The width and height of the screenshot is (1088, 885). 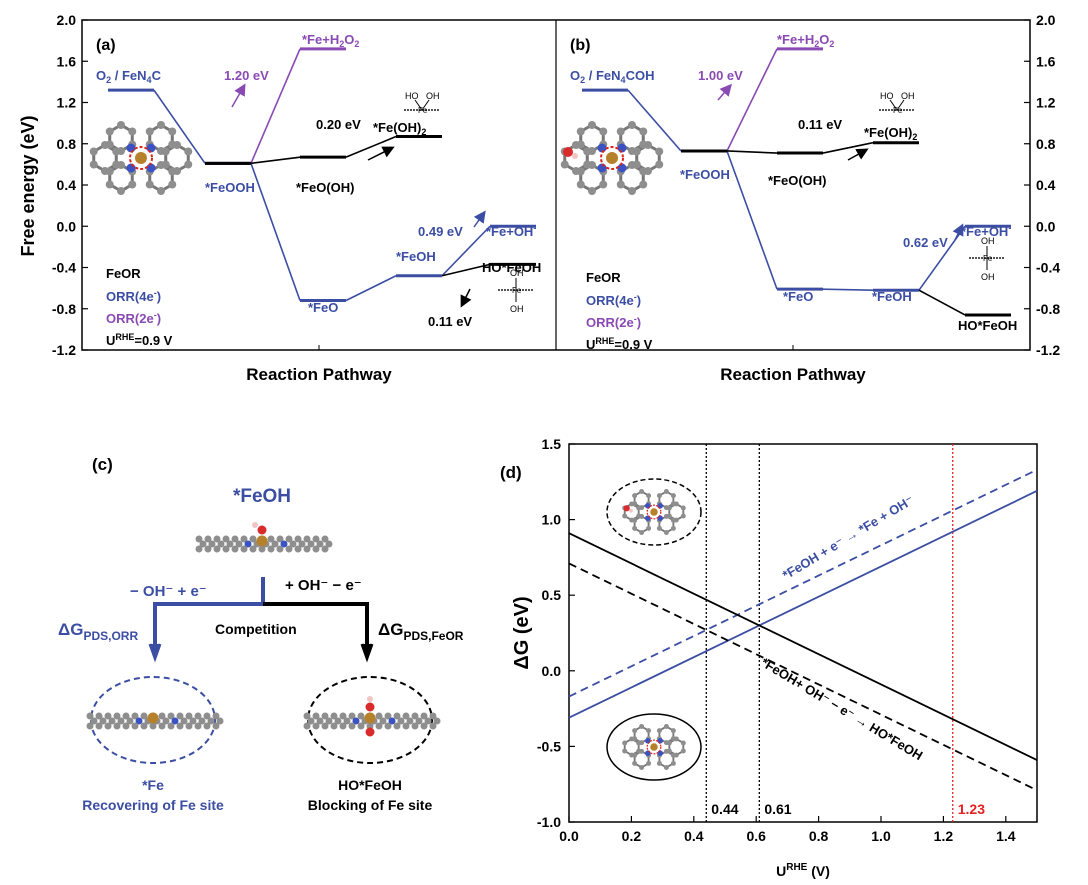 I want to click on panel-ab-ytick-label-right: 0.0, so click(x=1046, y=226).